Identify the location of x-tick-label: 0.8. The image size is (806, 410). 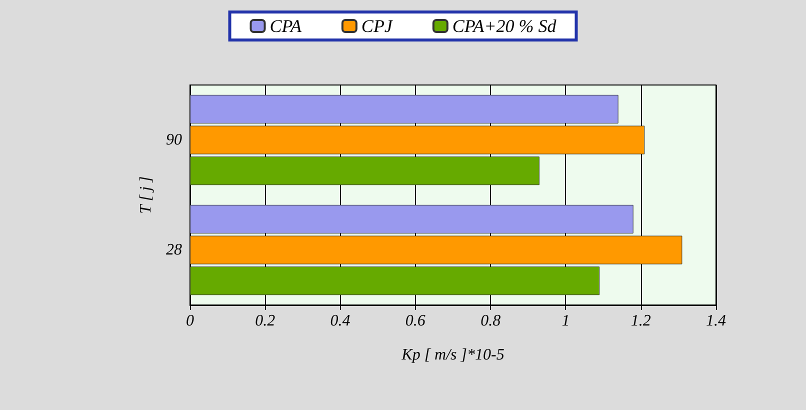
(490, 321).